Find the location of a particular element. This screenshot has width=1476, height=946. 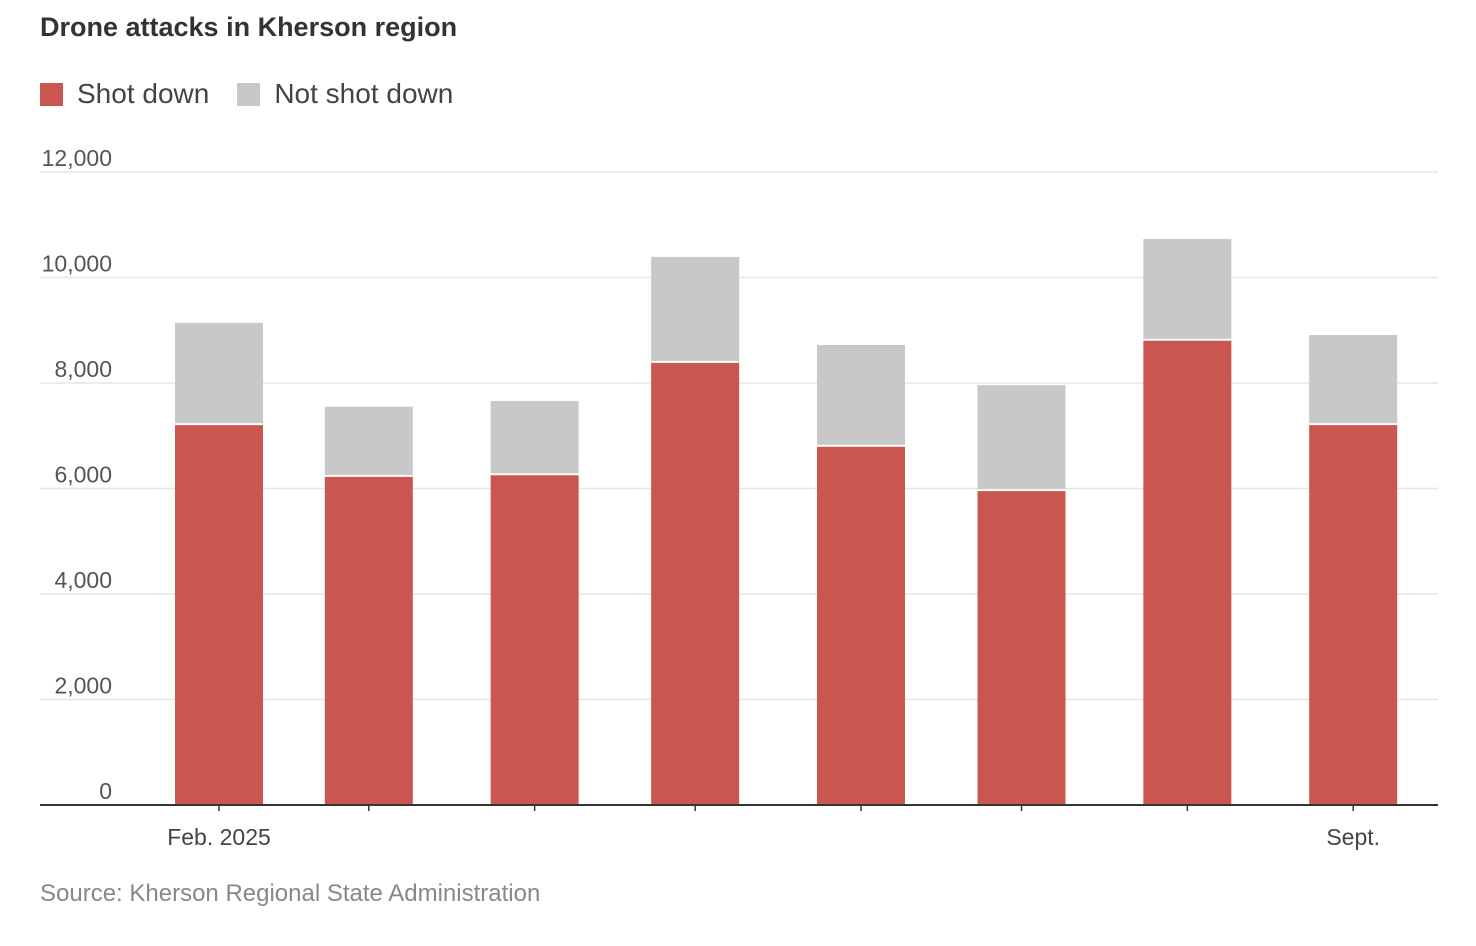

chart-title: Drone attacks in Kherson region is located at coordinates (249, 27).